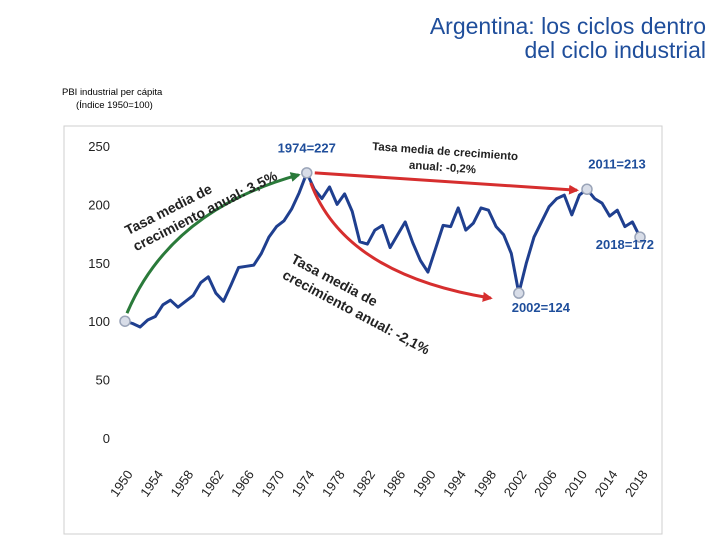 Image resolution: width=720 pixels, height=540 pixels. Describe the element at coordinates (307, 148) in the screenshot. I see `point-label: 1974=227` at that location.